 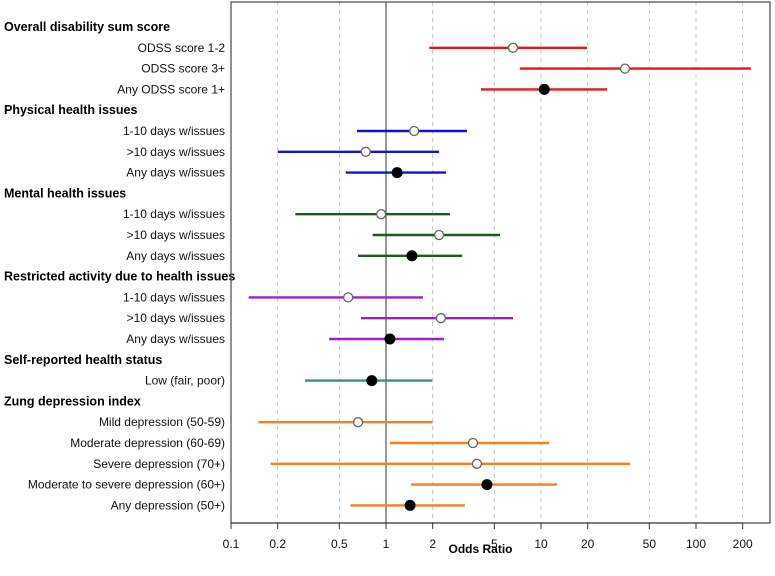 What do you see at coordinates (277, 544) in the screenshot?
I see `x-tick-label: 0.2` at bounding box center [277, 544].